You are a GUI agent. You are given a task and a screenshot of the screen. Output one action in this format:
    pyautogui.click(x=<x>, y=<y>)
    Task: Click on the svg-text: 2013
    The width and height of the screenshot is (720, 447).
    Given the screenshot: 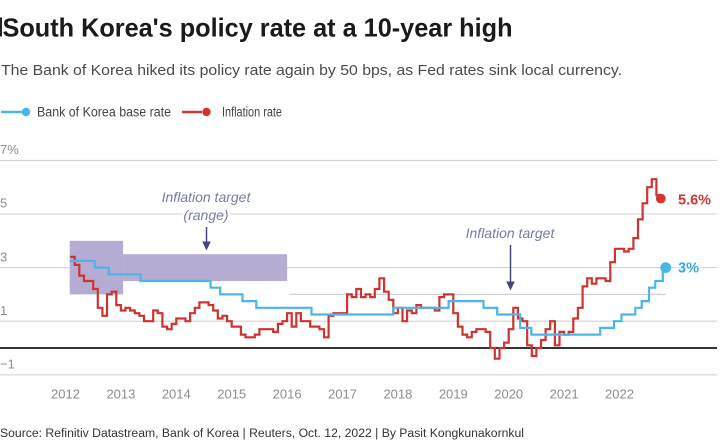 What is the action you would take?
    pyautogui.click(x=120, y=394)
    